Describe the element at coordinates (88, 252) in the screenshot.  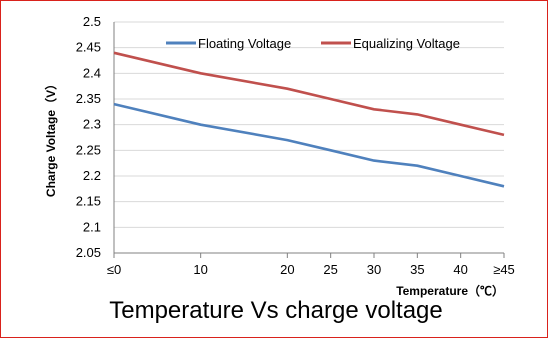
I see `y-tick-label: 2.05` at that location.